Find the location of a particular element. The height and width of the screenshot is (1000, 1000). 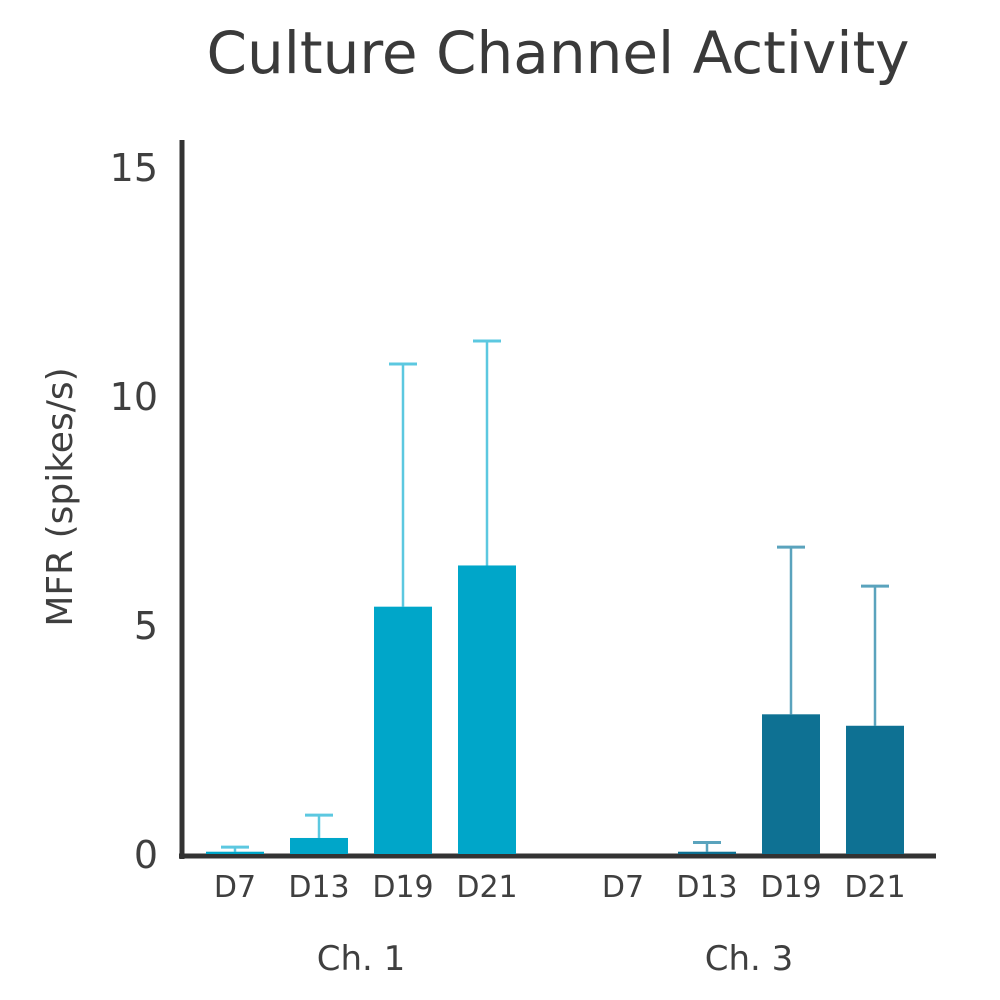

y-ticks: 0 5 10 15 is located at coordinates (134, 511).